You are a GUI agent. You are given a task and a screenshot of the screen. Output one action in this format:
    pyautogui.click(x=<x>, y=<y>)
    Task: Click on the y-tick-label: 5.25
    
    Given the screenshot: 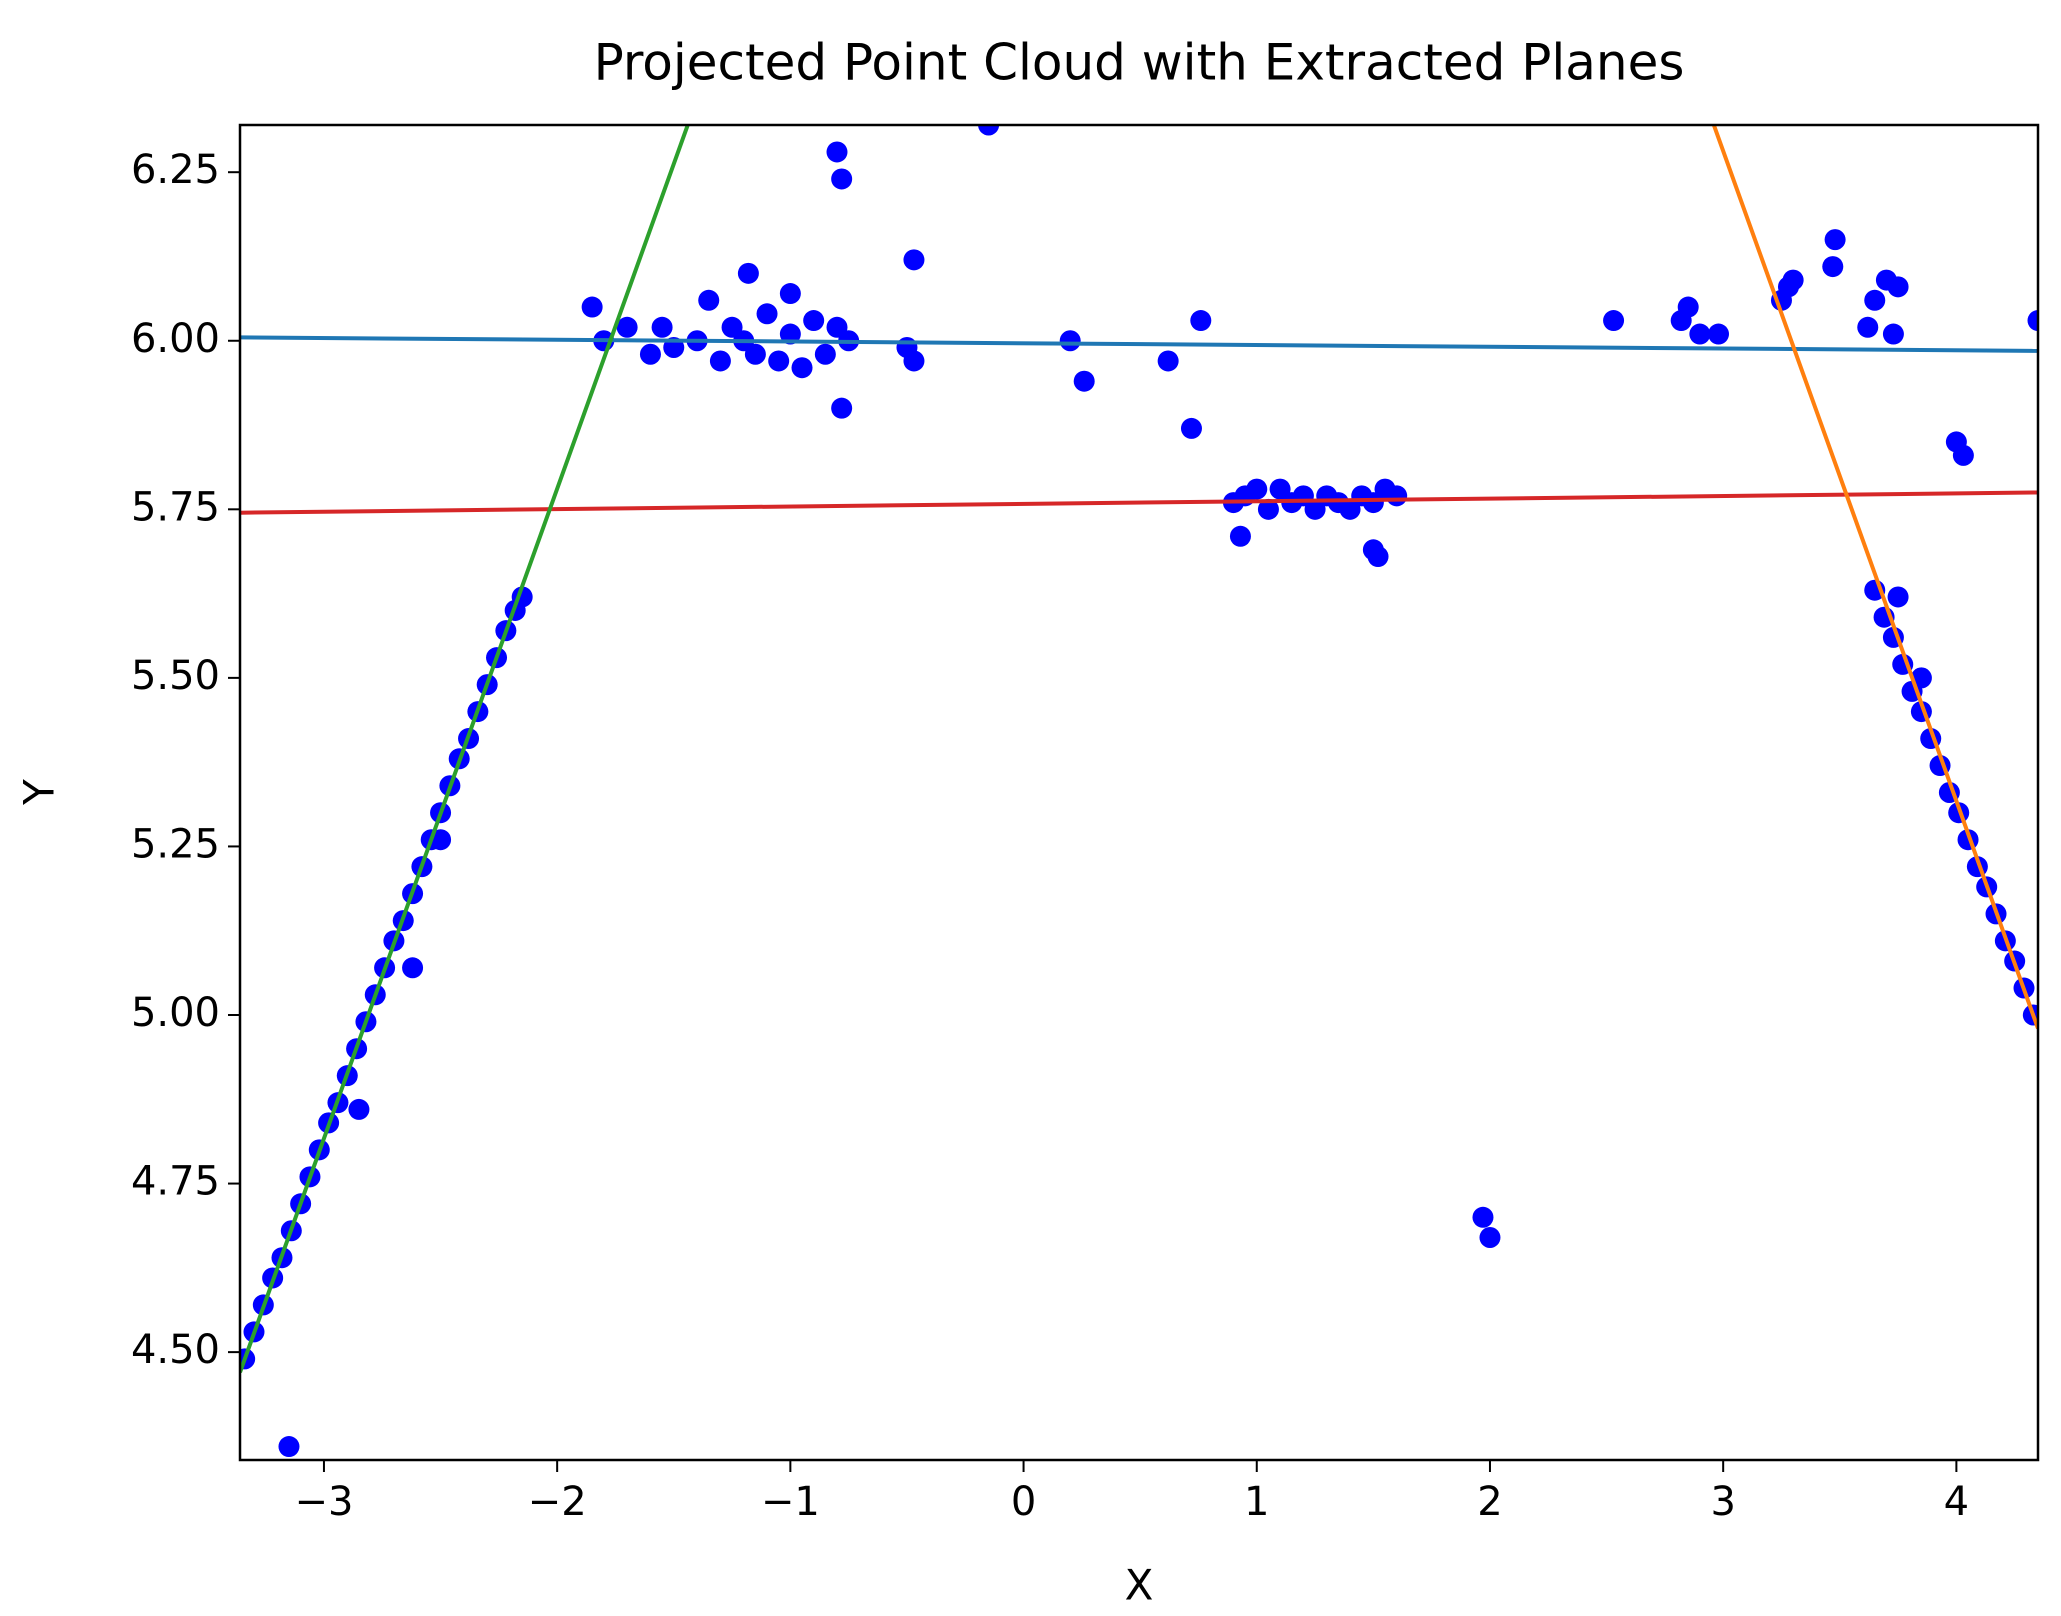 What is the action you would take?
    pyautogui.click(x=175, y=844)
    